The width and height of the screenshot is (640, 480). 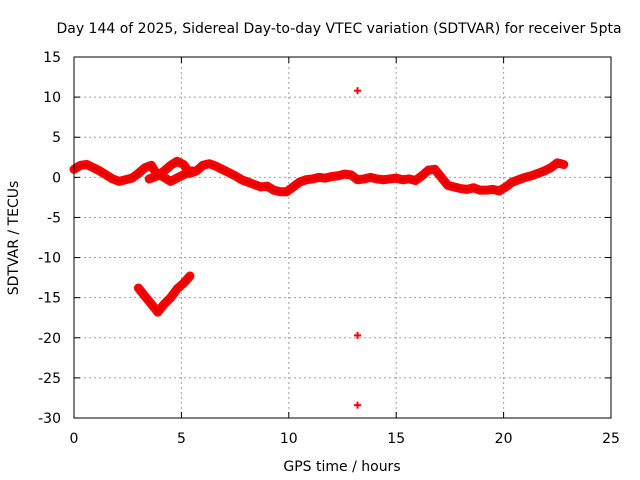 What do you see at coordinates (56, 138) in the screenshot?
I see `y-tick-label: 5` at bounding box center [56, 138].